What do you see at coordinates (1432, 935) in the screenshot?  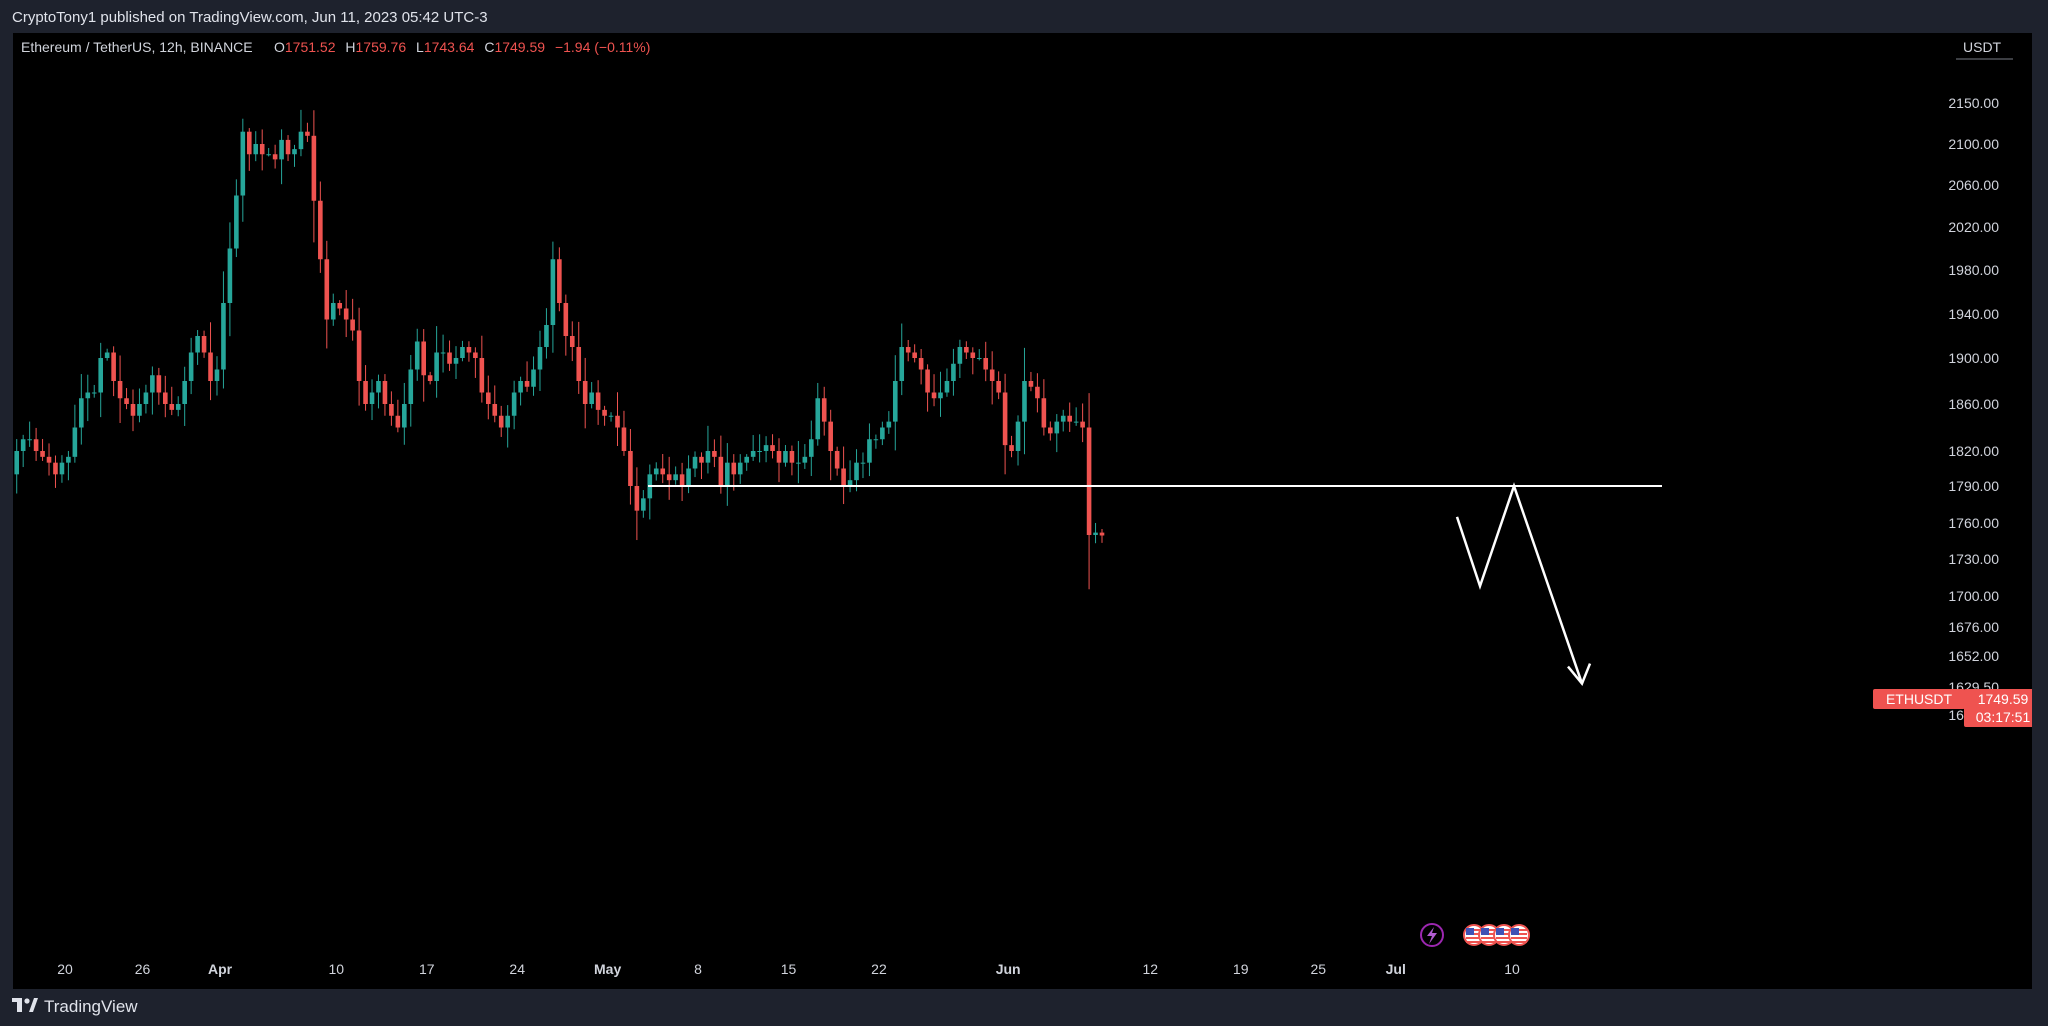 I see `lightning-icon` at bounding box center [1432, 935].